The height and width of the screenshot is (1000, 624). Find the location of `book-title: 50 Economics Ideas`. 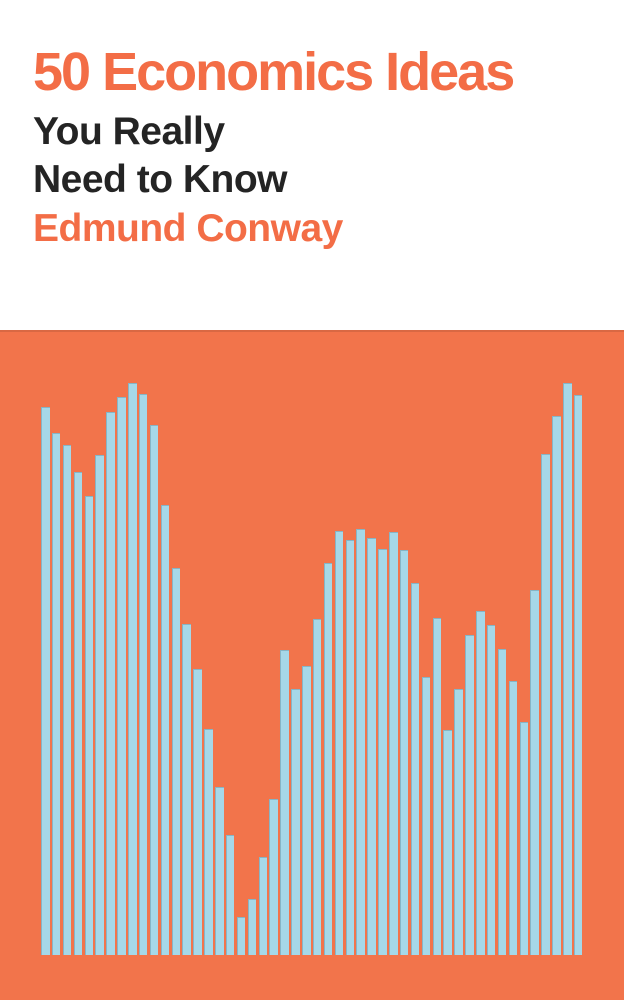

book-title: 50 Economics Ideas is located at coordinates (274, 72).